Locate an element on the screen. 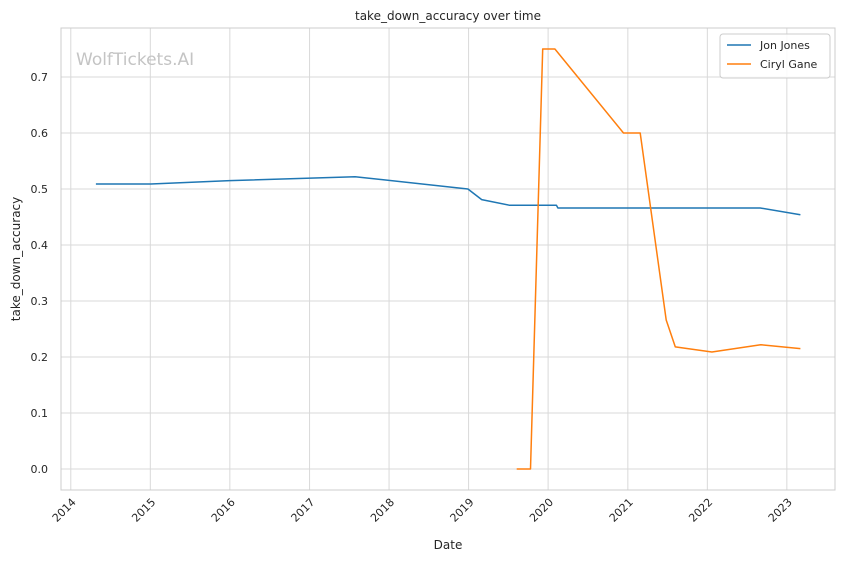  x-tick-label: 2014 is located at coordinates (64, 510).